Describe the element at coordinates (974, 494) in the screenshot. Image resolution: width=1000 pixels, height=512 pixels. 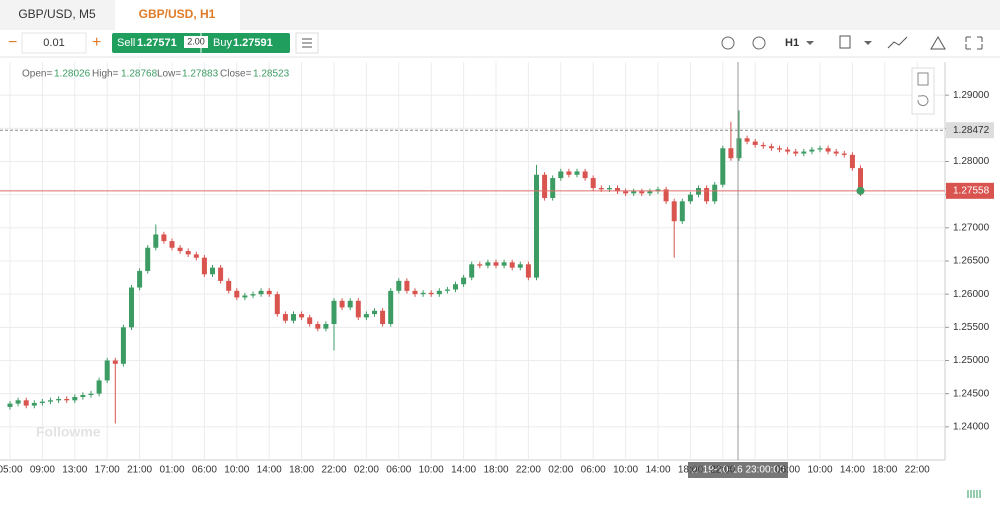
I see `logo` at that location.